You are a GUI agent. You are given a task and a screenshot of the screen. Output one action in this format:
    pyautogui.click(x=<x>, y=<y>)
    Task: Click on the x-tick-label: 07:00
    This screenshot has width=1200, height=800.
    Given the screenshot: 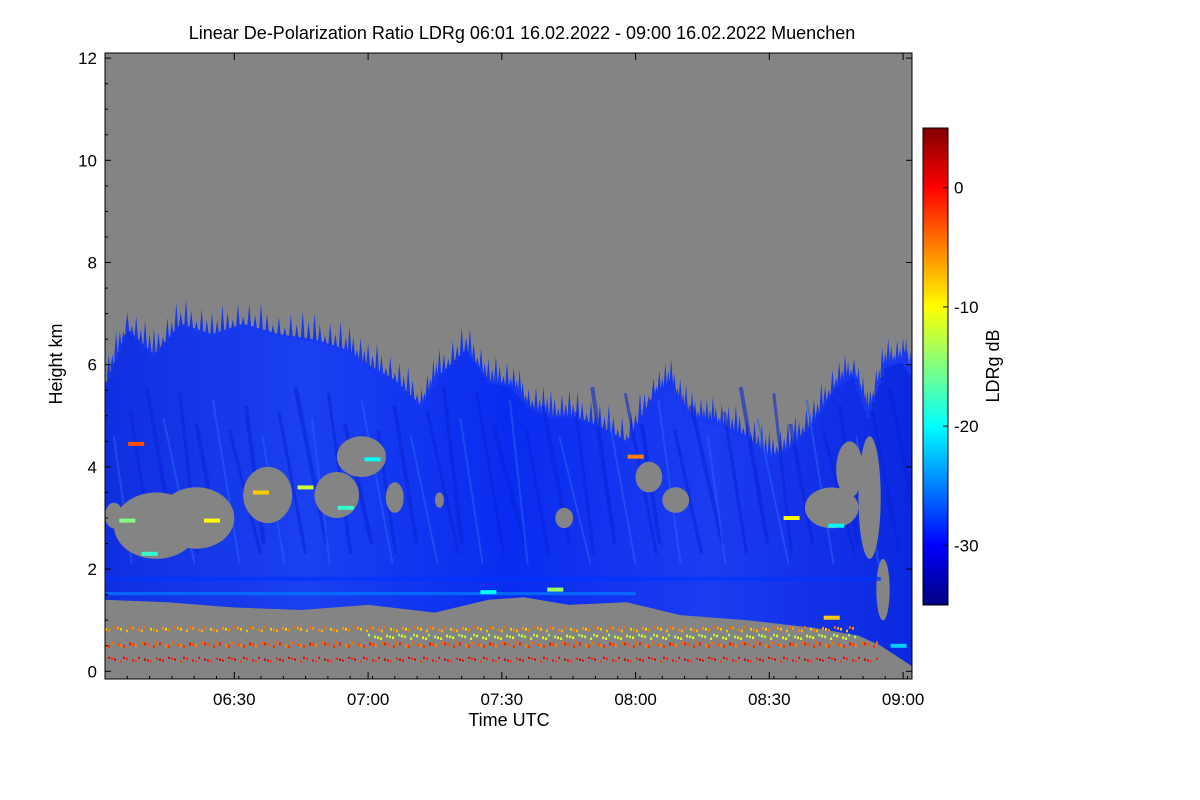 What is the action you would take?
    pyautogui.click(x=368, y=699)
    